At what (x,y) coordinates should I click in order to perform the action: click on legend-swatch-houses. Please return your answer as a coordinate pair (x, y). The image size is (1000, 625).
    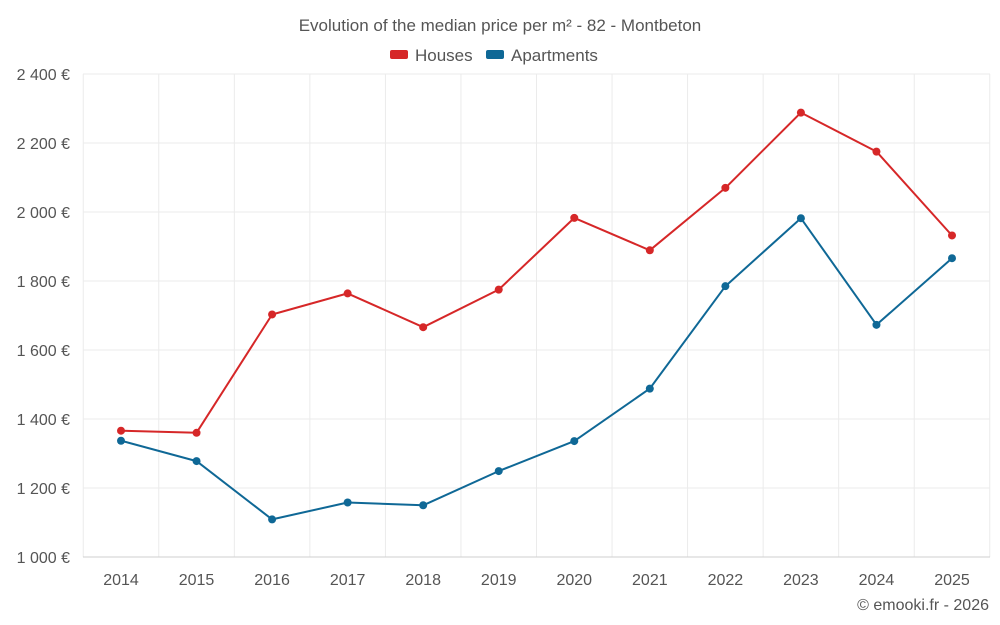
    Looking at the image, I should click on (399, 54).